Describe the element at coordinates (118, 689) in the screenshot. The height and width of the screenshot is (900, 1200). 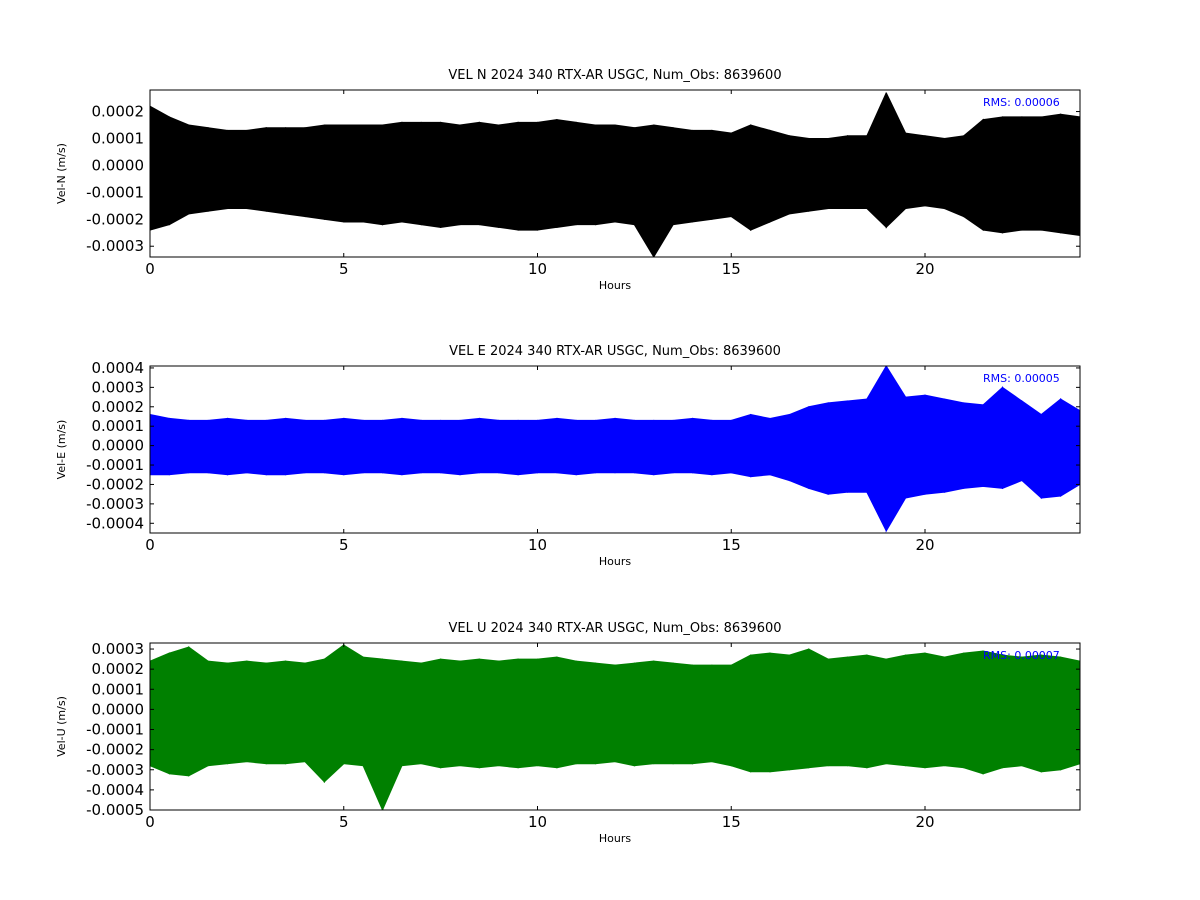
I see `y-tick-label: 0.0001` at that location.